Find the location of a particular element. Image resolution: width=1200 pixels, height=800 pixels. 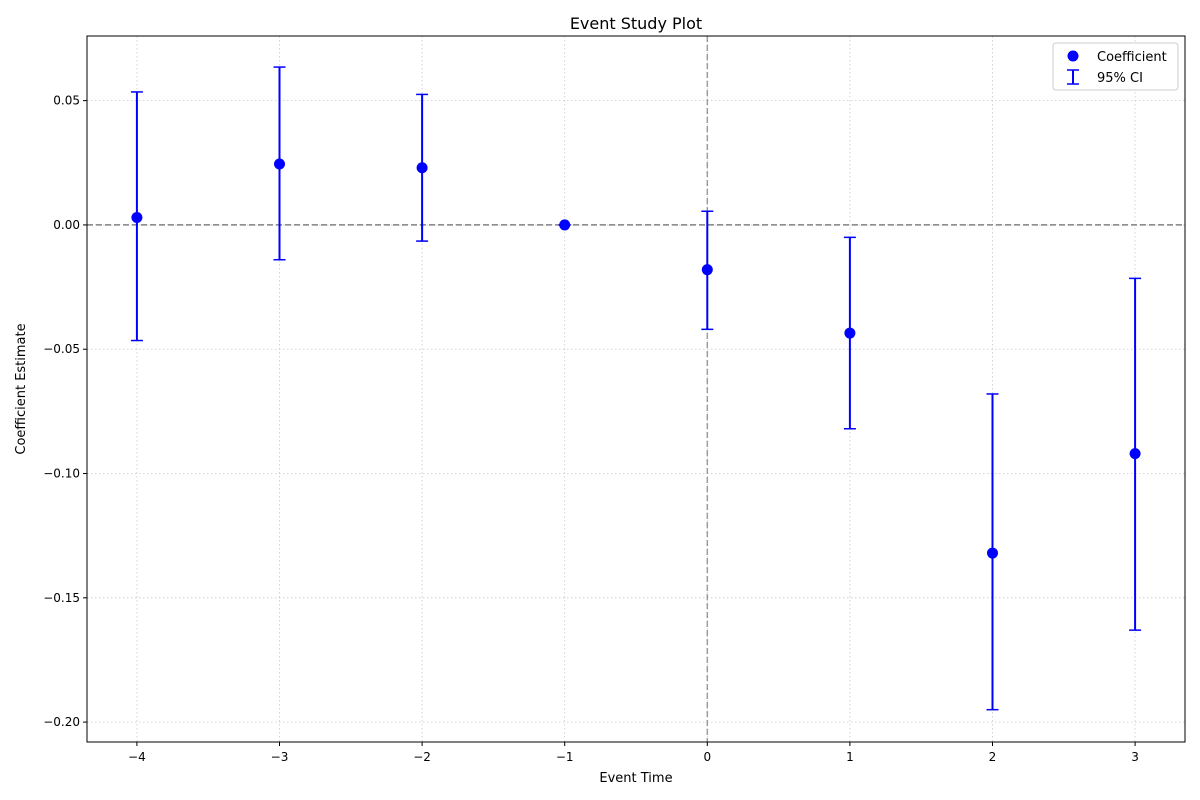

legend-box is located at coordinates (1115, 66).